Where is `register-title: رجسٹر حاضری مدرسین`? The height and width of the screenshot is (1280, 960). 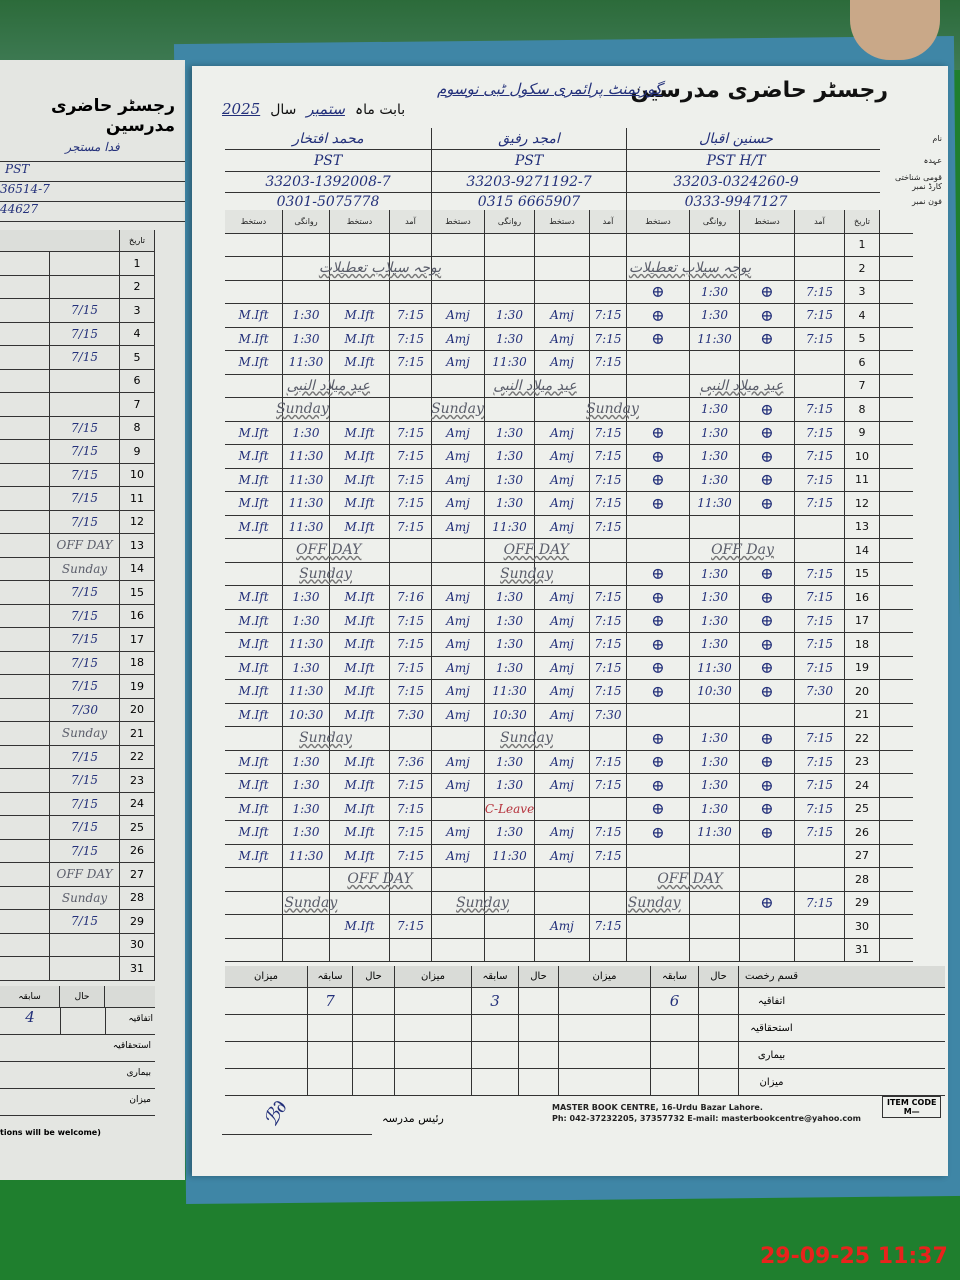 register-title: رجسٹر حاضری مدرسین is located at coordinates (759, 90).